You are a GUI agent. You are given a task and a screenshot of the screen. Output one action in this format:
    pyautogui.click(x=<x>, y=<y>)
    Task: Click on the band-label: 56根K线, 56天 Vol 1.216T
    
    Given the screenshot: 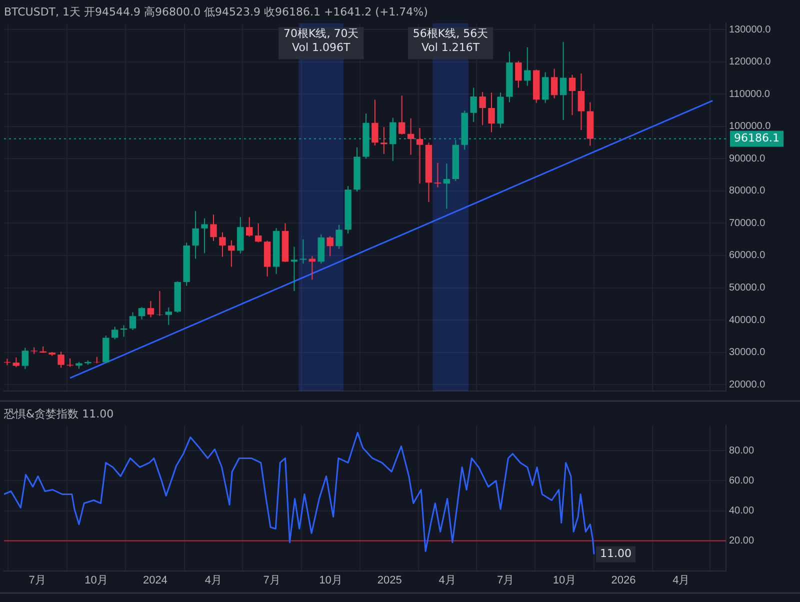 What is the action you would take?
    pyautogui.click(x=450, y=40)
    